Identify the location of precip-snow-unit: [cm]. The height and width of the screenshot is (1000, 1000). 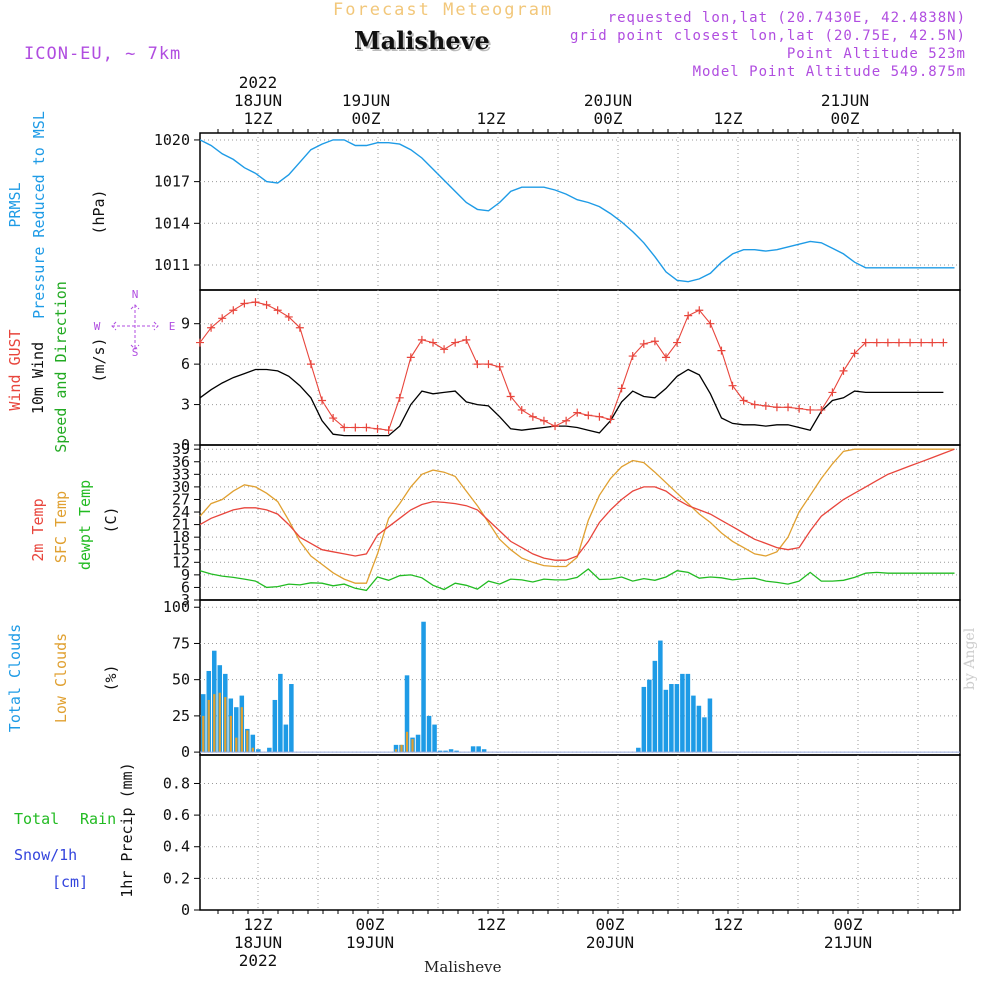
(70, 882).